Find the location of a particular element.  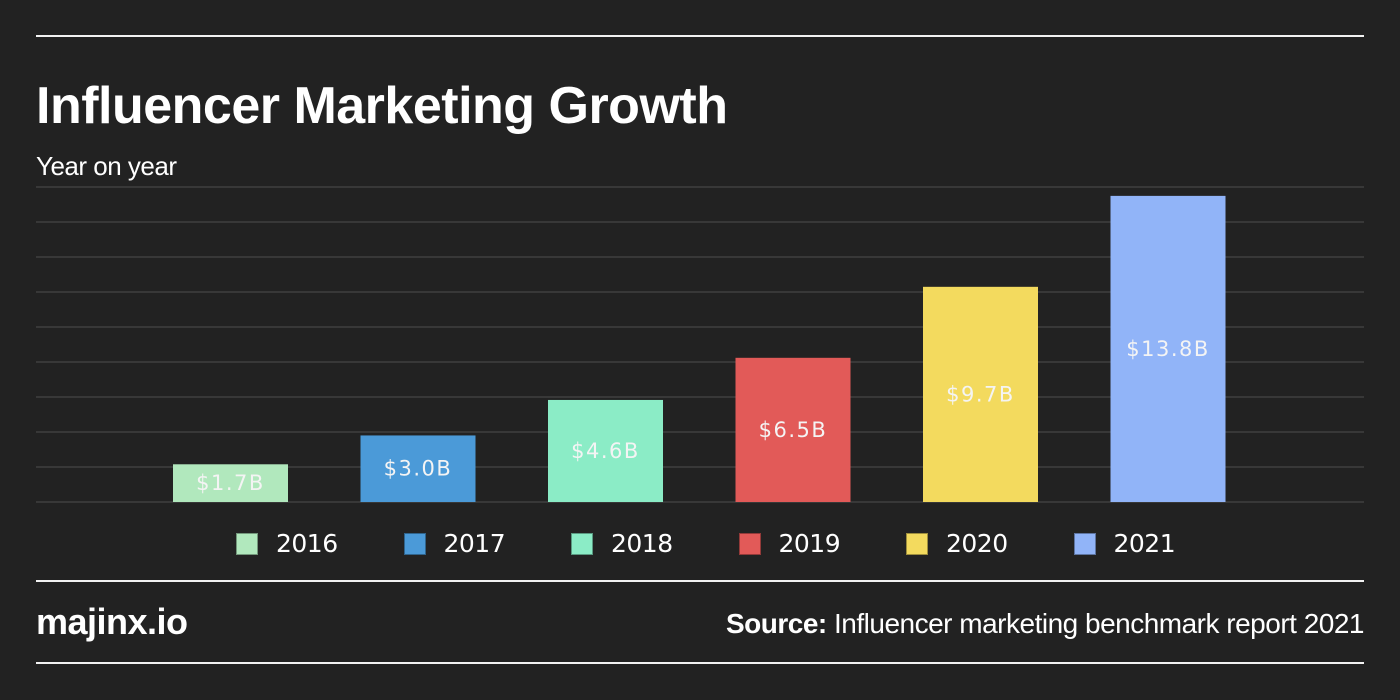

bar-2016 is located at coordinates (230, 483).